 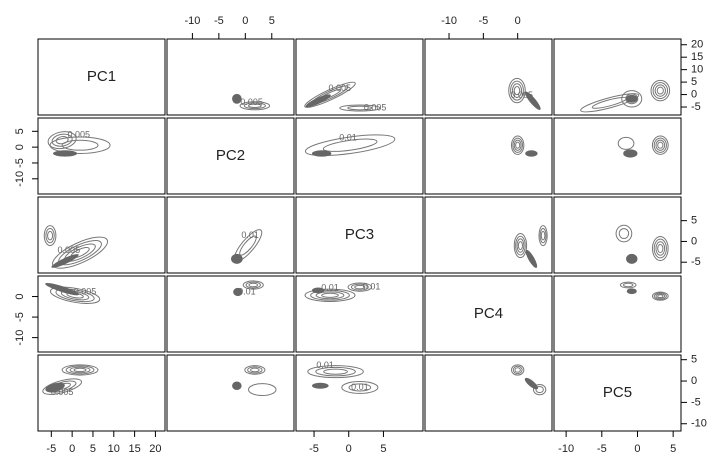 I want to click on x-tick-label: 10, so click(x=114, y=449).